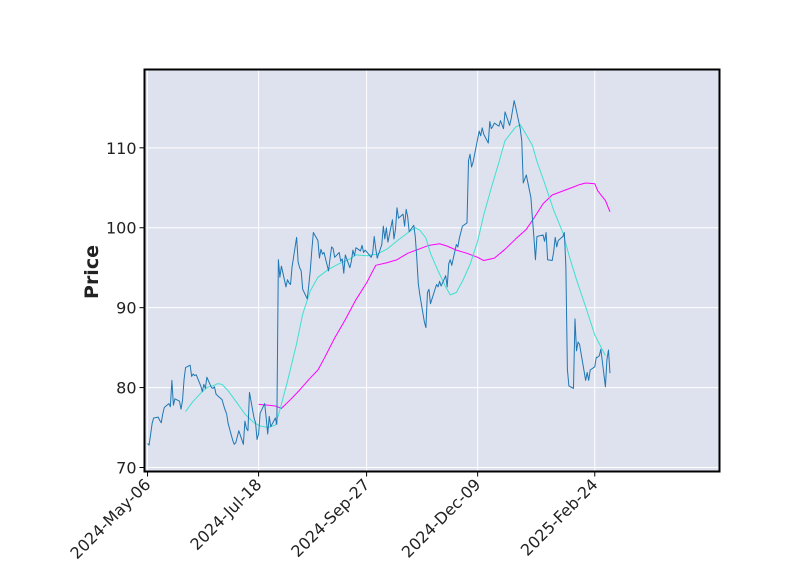 This screenshot has width=800, height=575. Describe the element at coordinates (126, 308) in the screenshot. I see `y-tick-label: 90` at that location.